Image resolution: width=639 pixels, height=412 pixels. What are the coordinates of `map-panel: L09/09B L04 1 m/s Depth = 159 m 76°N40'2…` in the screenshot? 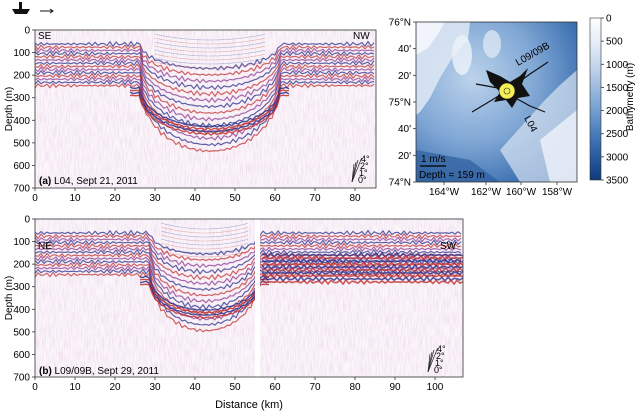 It's located at (483, 108).